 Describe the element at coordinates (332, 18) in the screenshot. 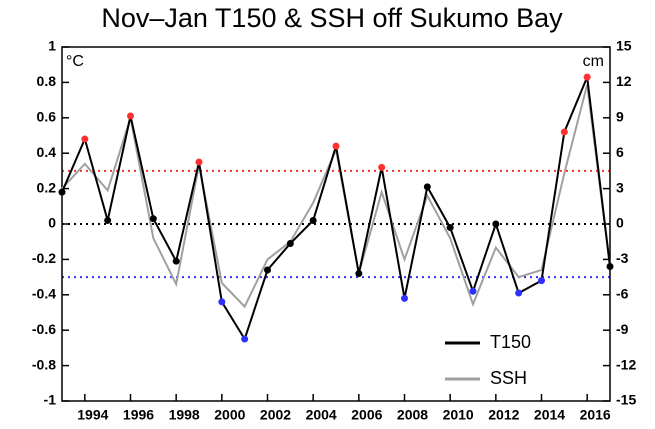

I see `chart-title: Nov–Jan T150 & SSH off Sukumo Bay` at that location.